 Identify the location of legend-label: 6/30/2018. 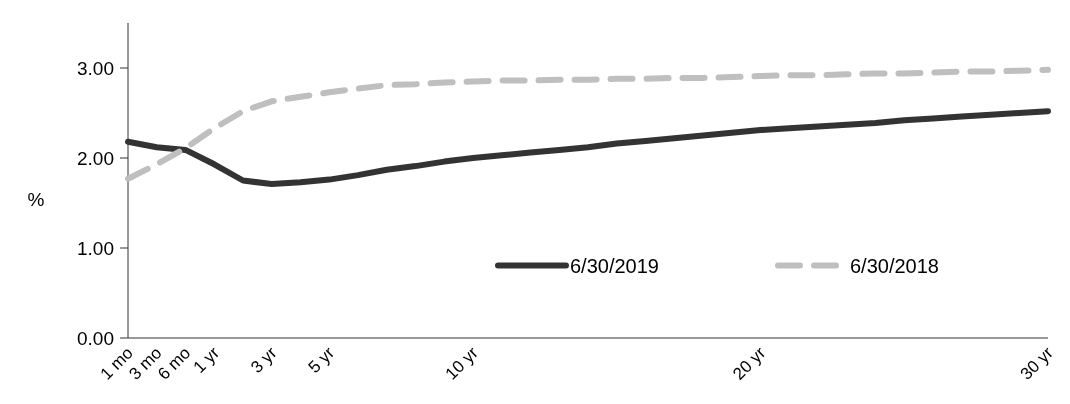
(894, 265).